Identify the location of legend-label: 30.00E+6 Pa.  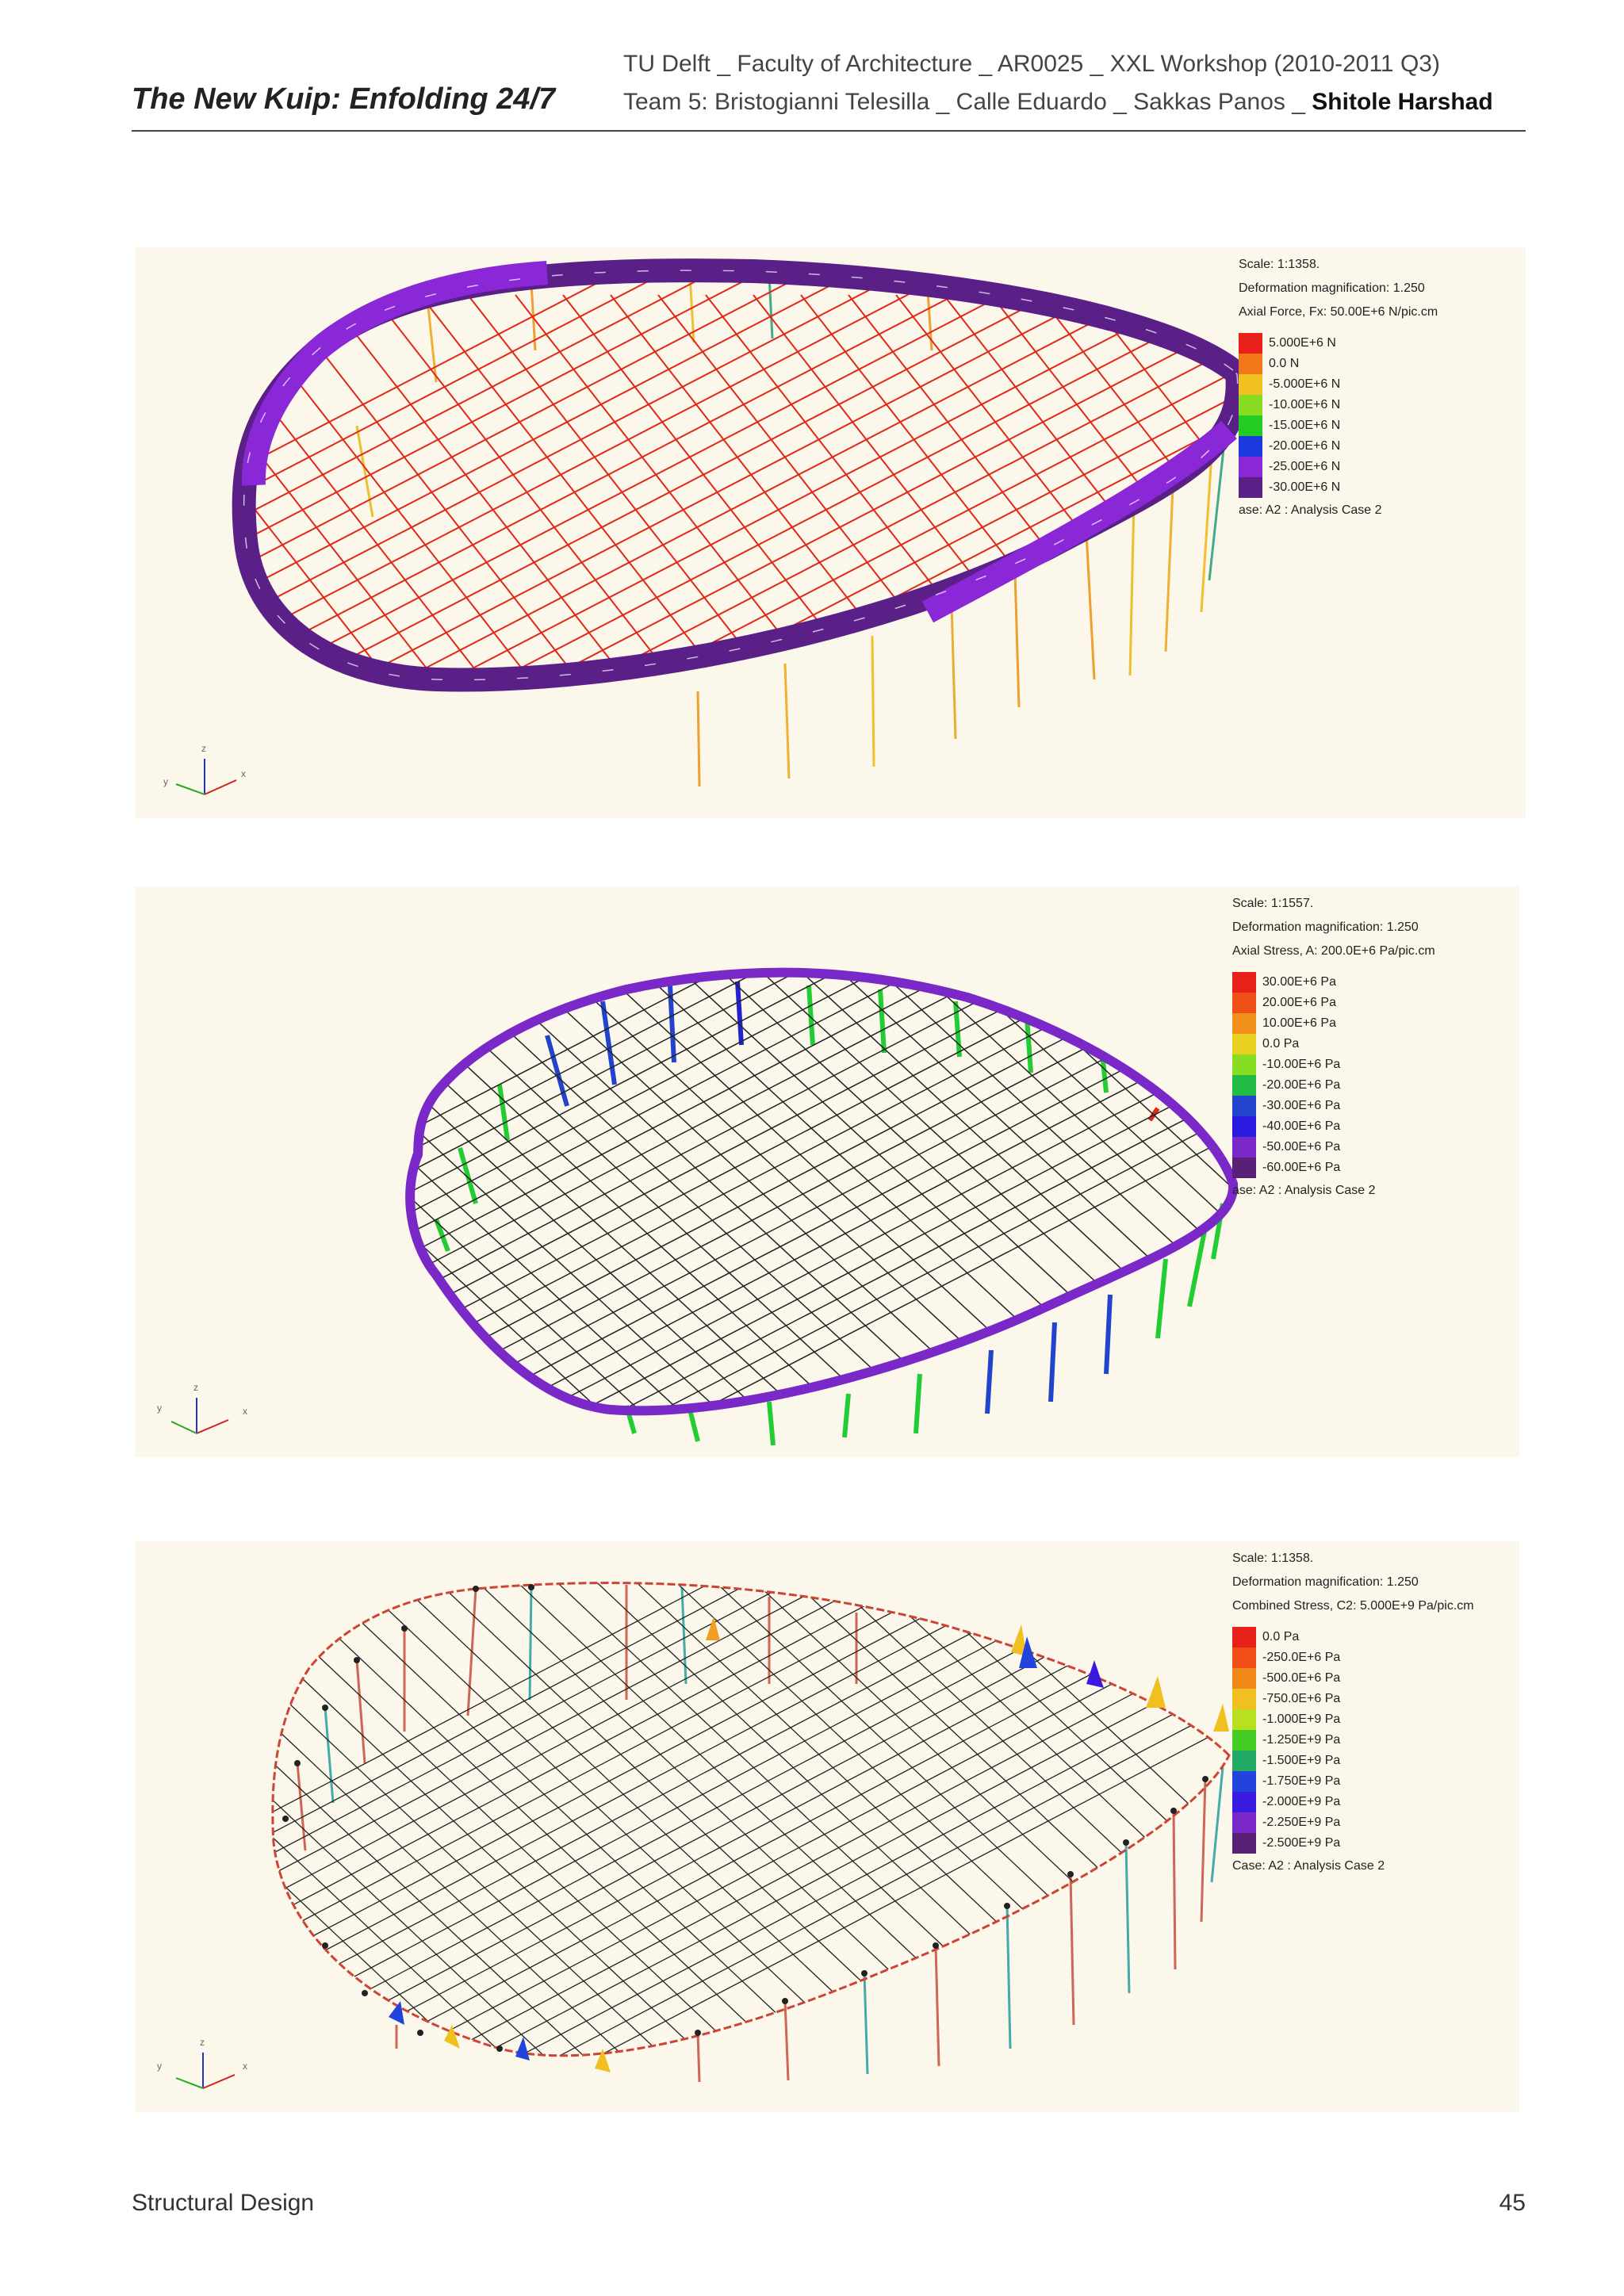
(1299, 982).